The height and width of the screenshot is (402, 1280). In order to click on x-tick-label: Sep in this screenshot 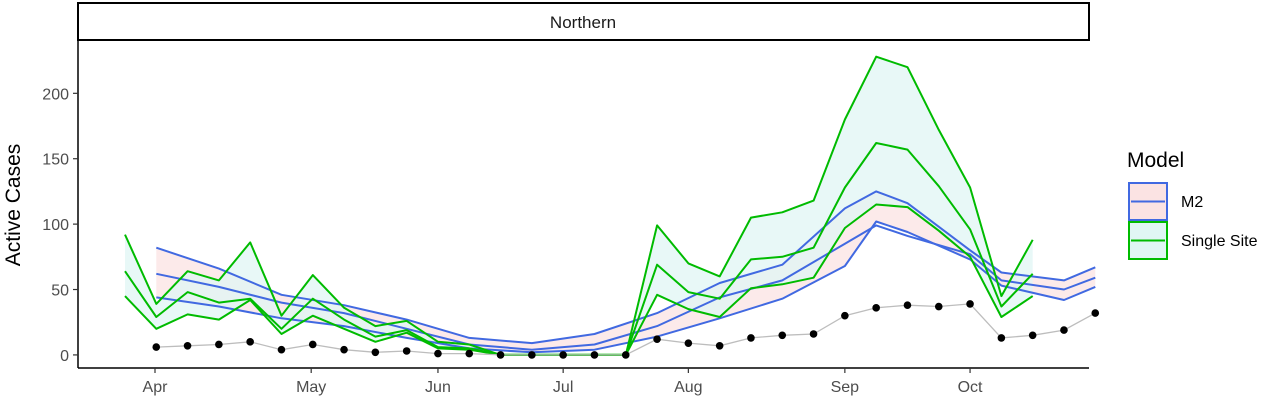, I will do `click(845, 387)`.